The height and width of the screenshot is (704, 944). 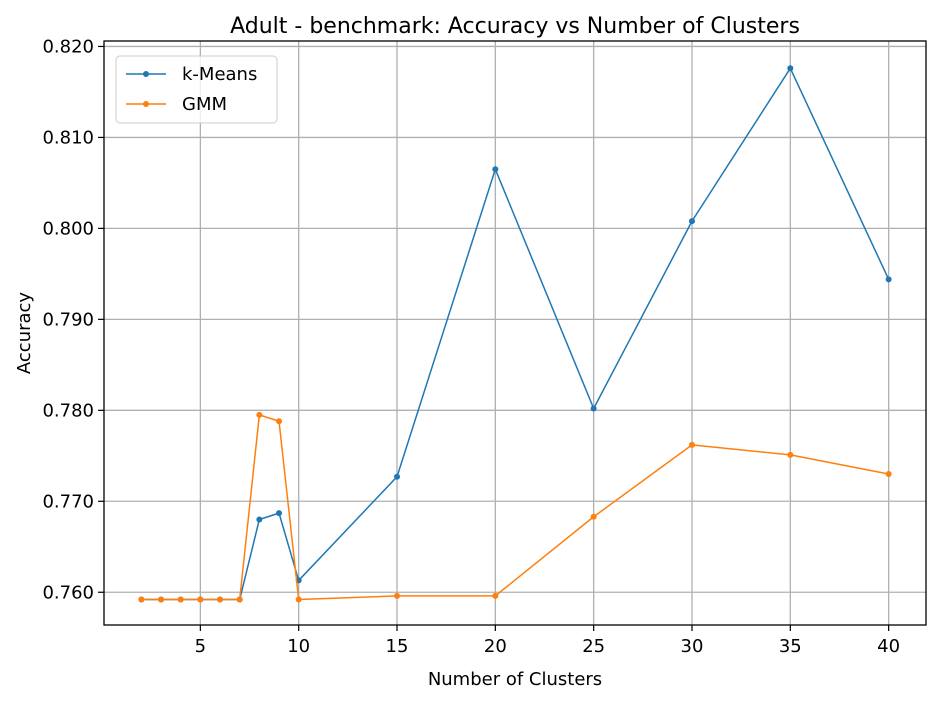 What do you see at coordinates (888, 646) in the screenshot?
I see `x-tick-label: 40` at bounding box center [888, 646].